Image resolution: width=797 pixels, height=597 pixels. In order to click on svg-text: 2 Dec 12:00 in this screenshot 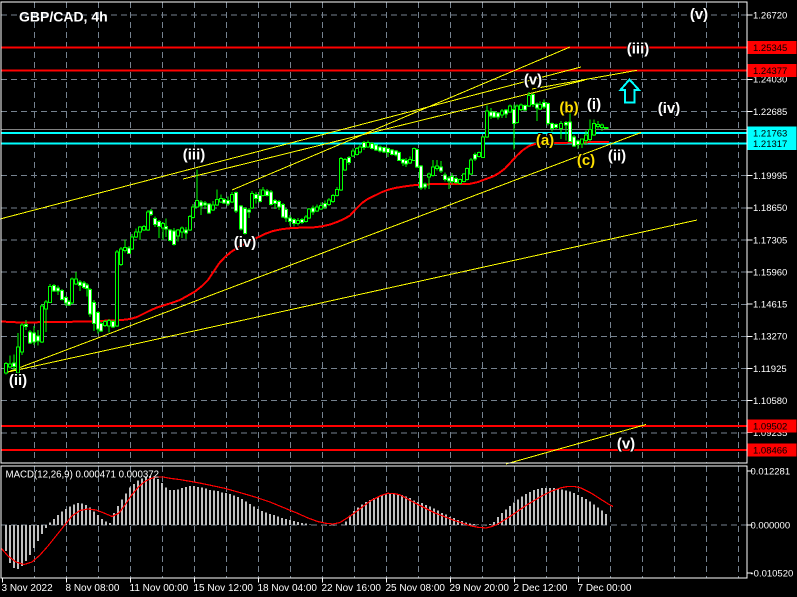, I will do `click(541, 588)`.